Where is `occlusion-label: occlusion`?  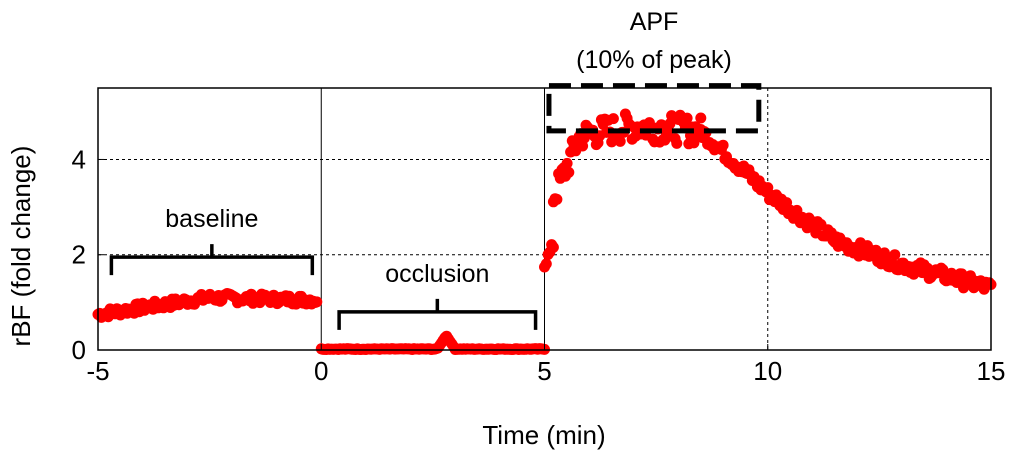
occlusion-label: occlusion is located at coordinates (437, 274).